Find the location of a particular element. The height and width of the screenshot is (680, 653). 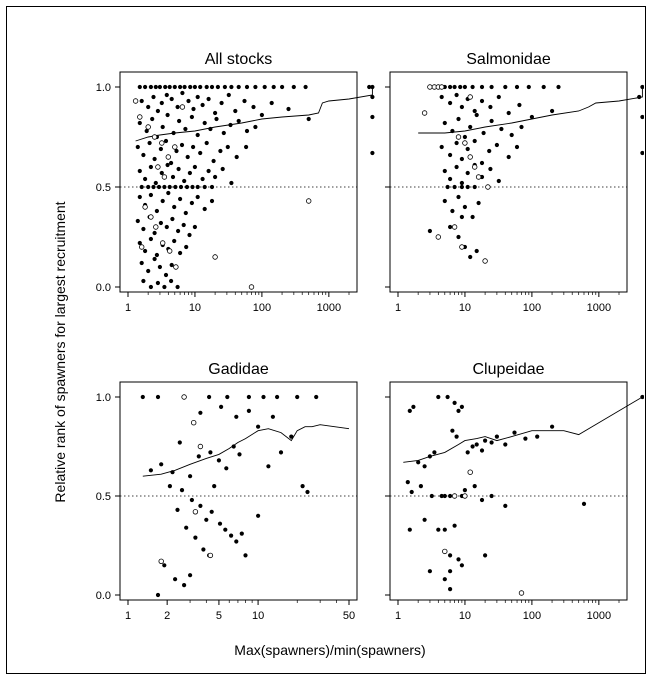

all-stocks-y-tick-label: 0.5 is located at coordinates (103, 188).